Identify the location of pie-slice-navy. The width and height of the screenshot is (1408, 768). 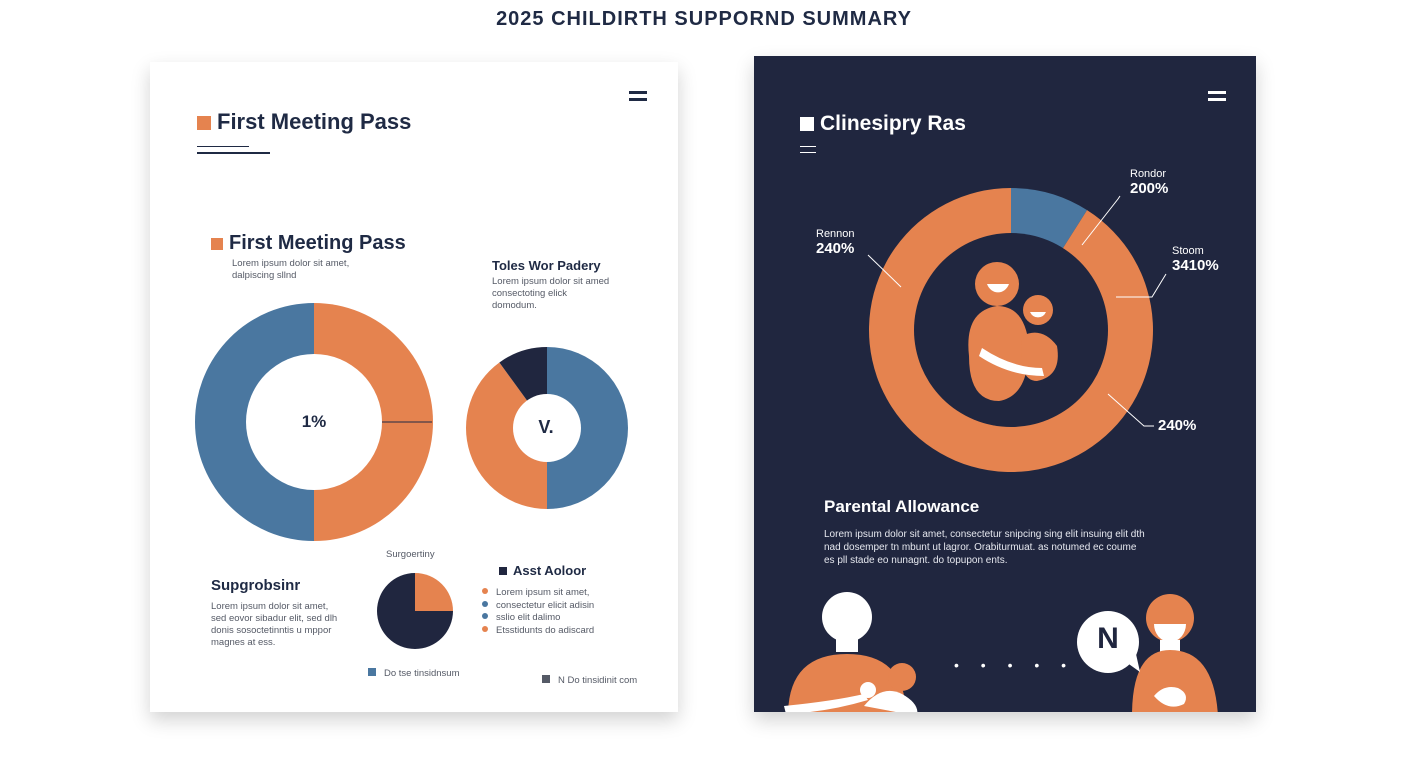
(415, 611).